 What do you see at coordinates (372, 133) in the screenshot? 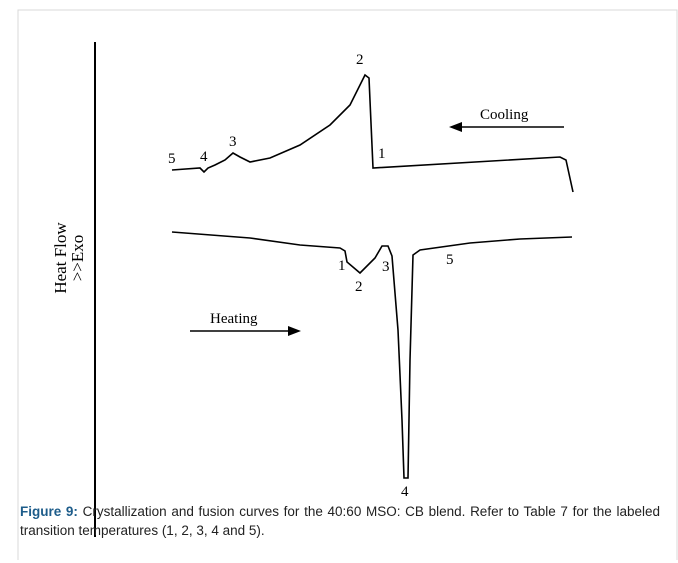
I see `cooling-curve` at bounding box center [372, 133].